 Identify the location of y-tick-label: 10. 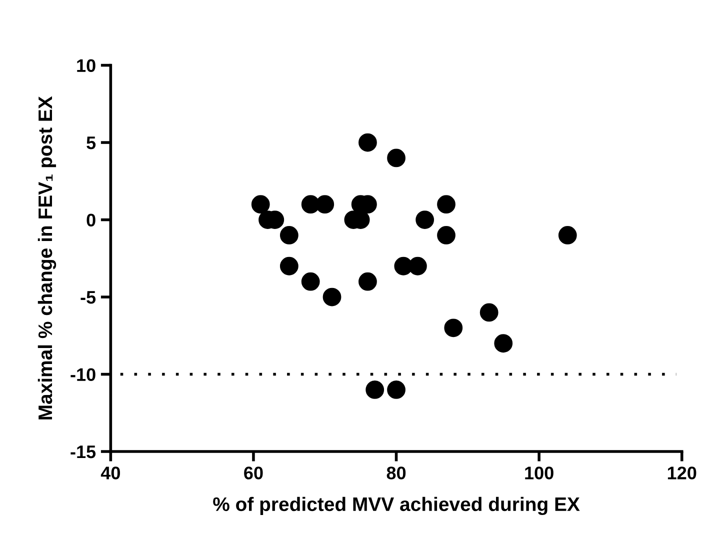
(86, 65).